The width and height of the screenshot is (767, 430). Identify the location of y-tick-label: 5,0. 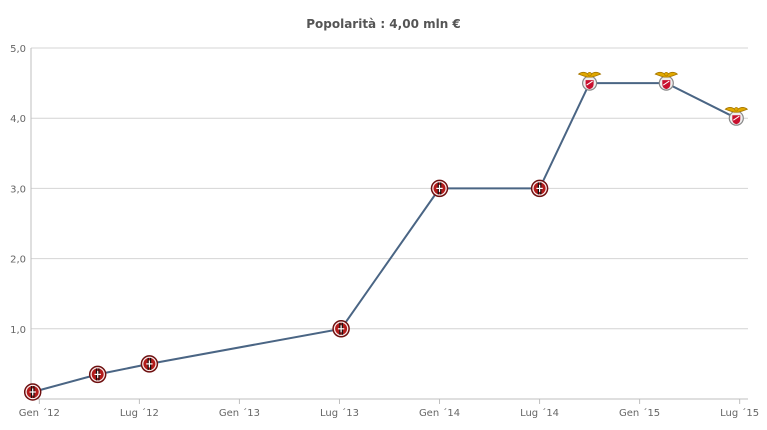
(18, 49).